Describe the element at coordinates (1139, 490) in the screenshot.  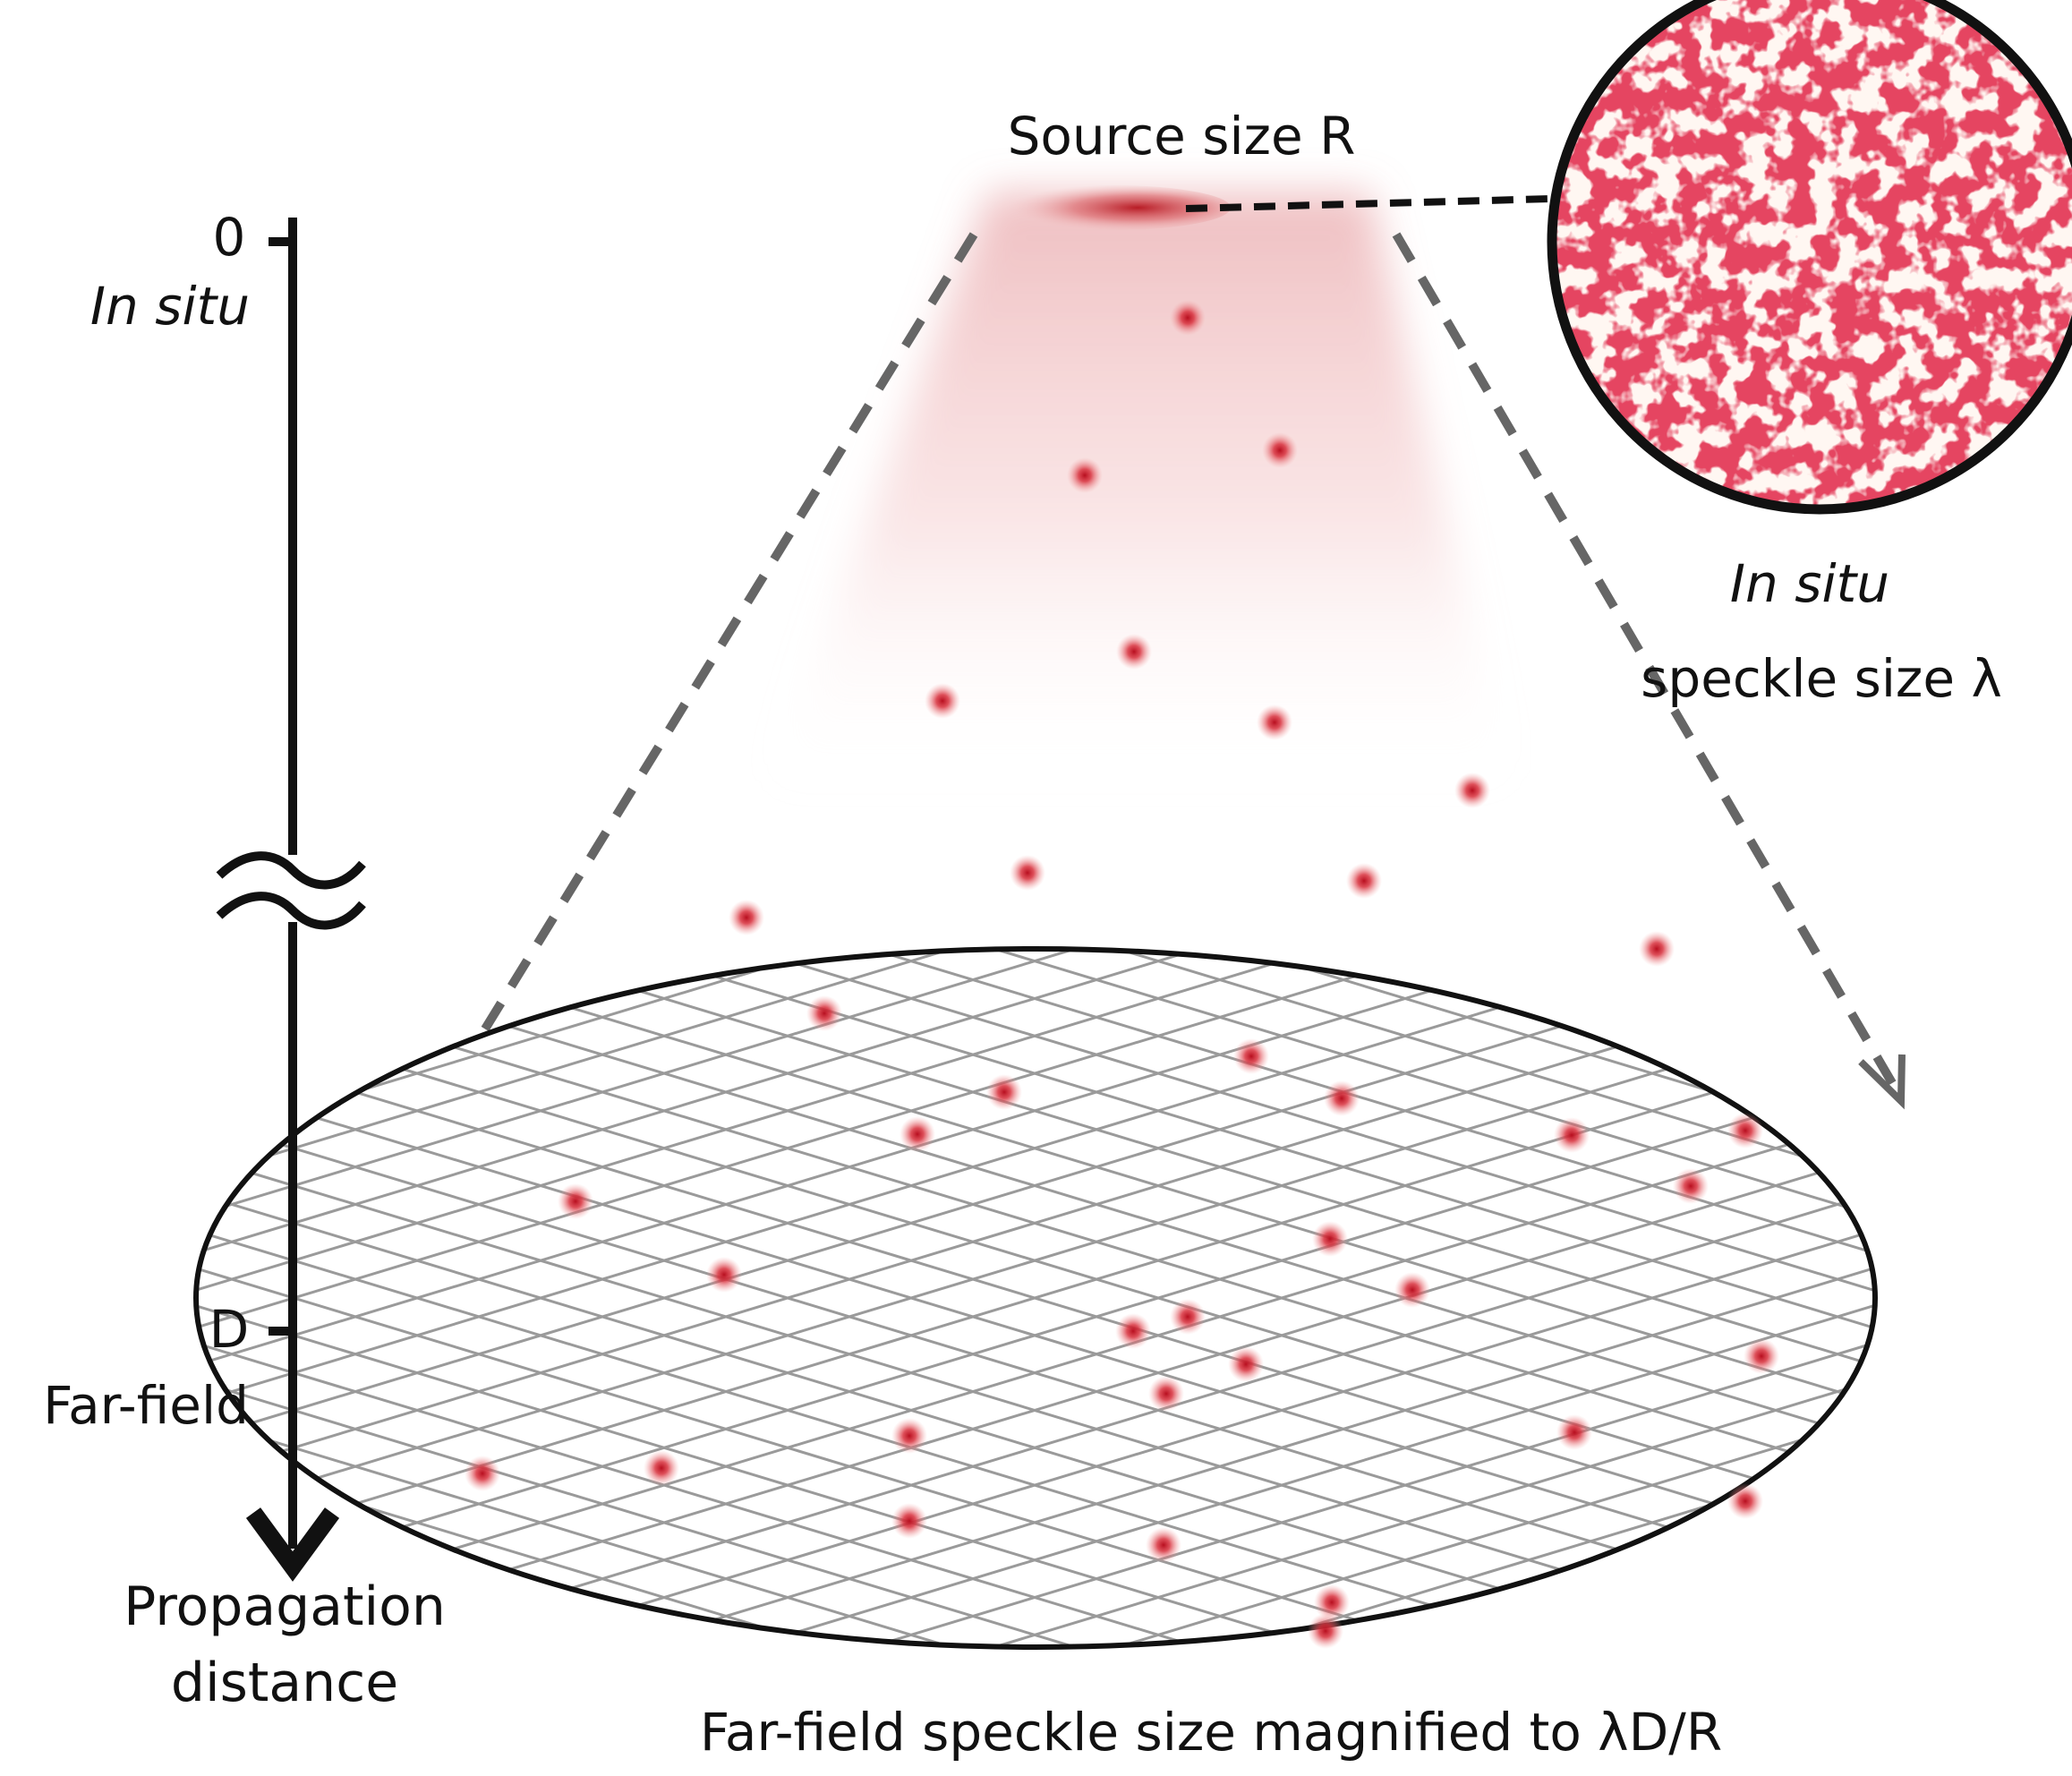
I see `light-cone` at that location.